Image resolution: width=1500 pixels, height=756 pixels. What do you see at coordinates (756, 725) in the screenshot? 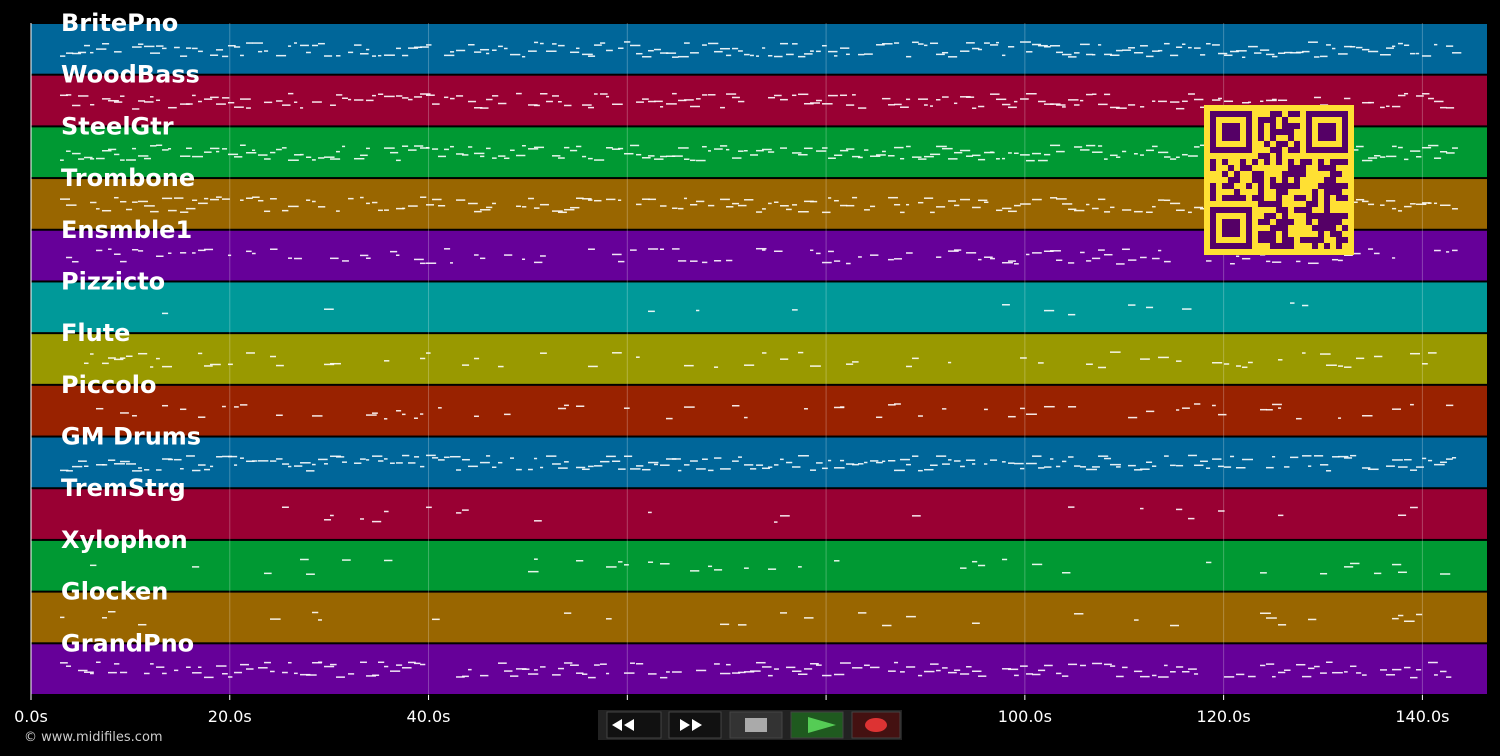
I see `stop-button` at bounding box center [756, 725].